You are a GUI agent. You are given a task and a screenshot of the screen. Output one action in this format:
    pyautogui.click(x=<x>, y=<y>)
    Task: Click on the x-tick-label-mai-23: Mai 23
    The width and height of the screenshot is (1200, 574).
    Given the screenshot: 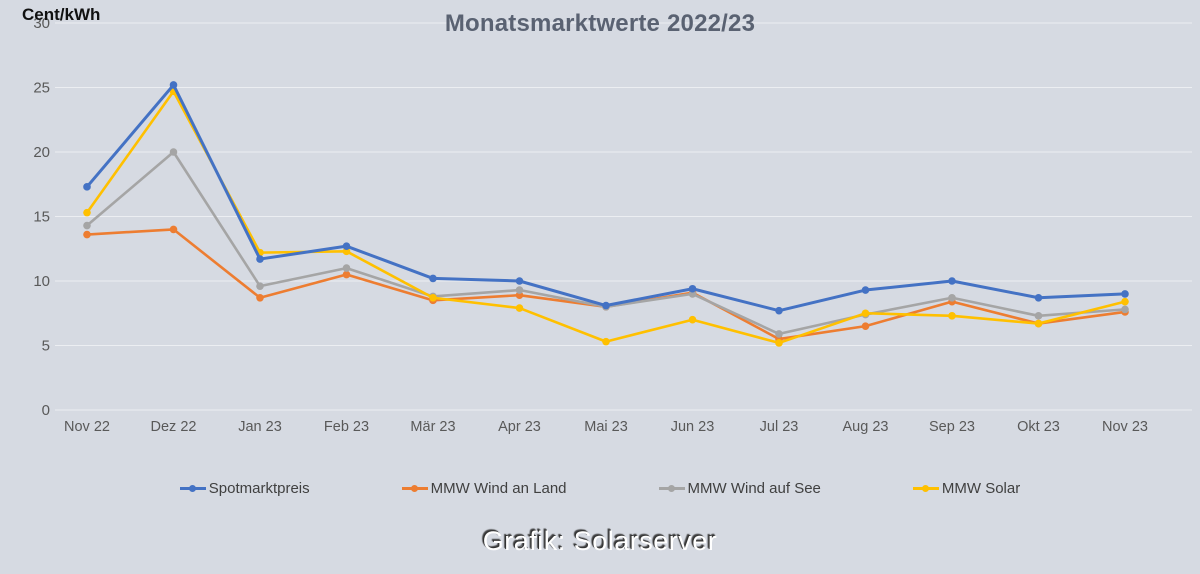 What is the action you would take?
    pyautogui.click(x=606, y=427)
    